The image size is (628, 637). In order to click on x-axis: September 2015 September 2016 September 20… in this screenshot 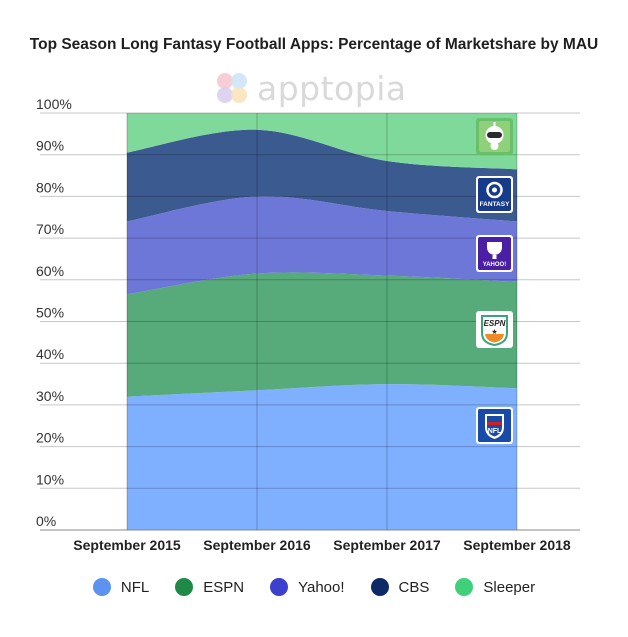, I will do `click(322, 545)`.